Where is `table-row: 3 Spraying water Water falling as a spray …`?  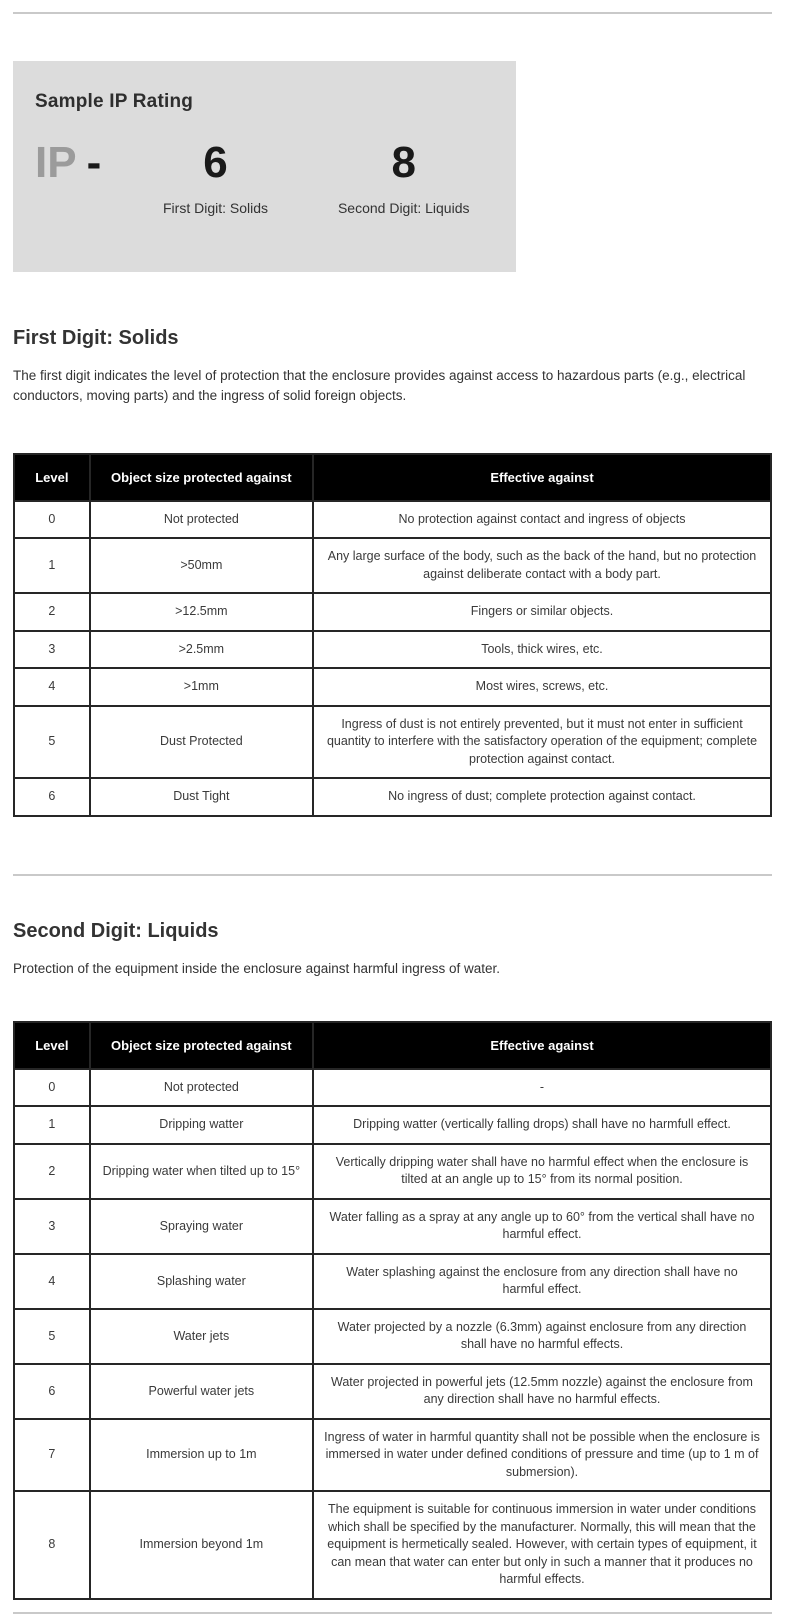 table-row: 3 Spraying water Water falling as a spray … is located at coordinates (392, 1226).